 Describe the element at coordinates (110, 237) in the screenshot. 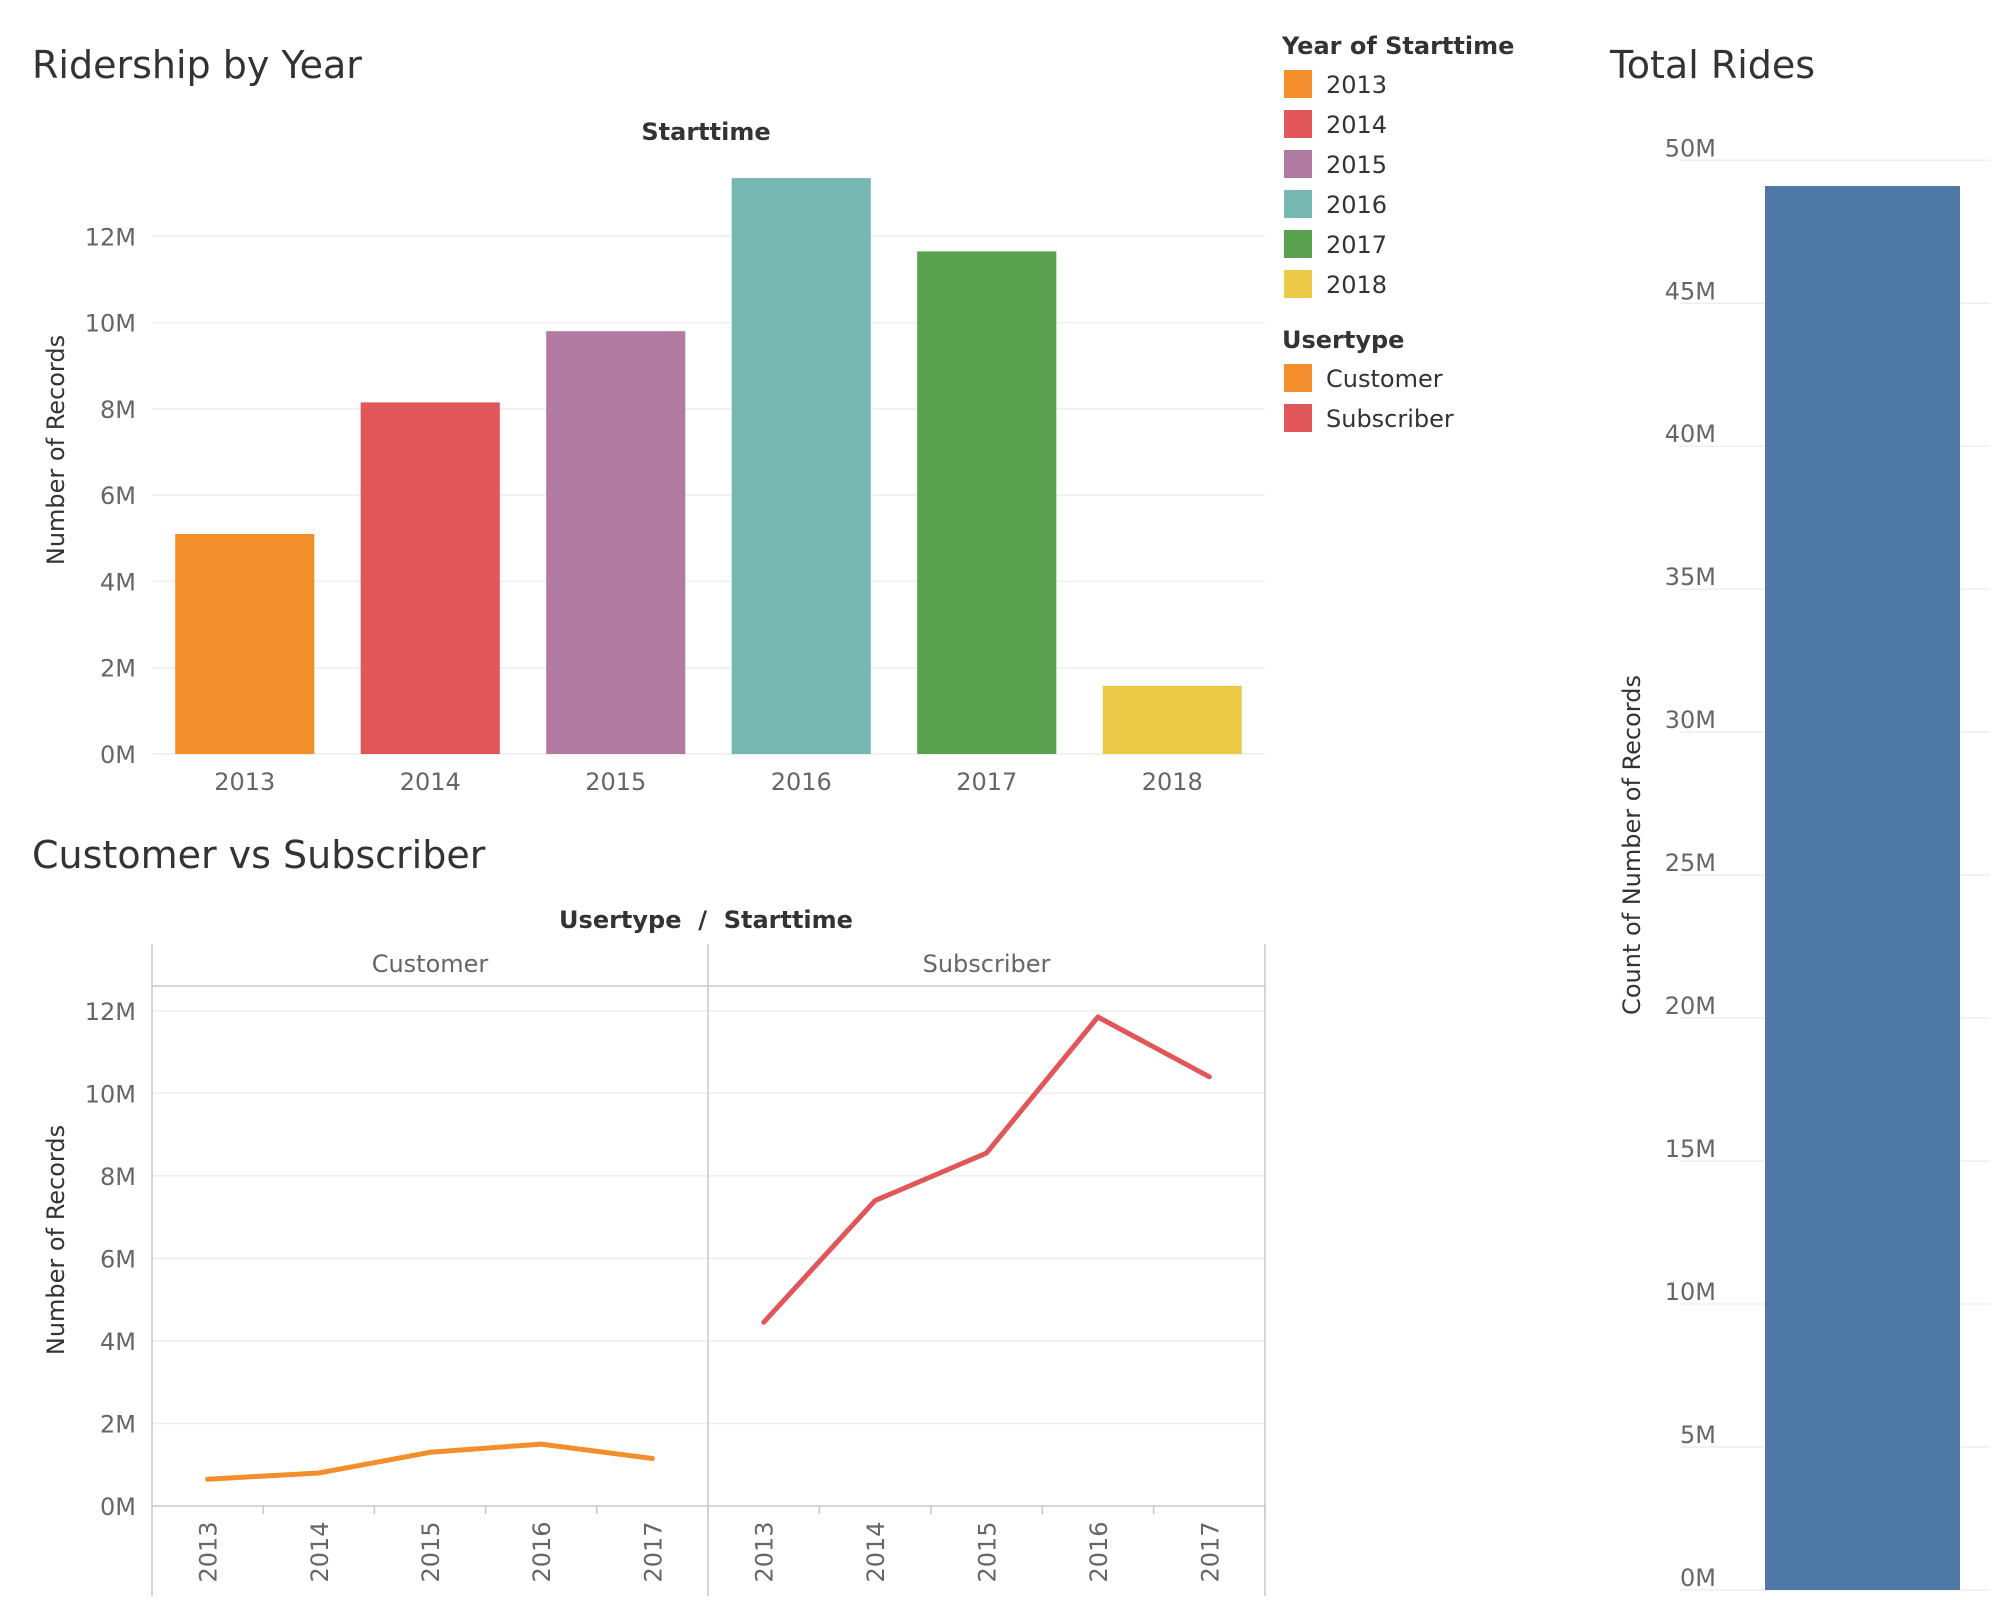

I see `ridership-y-tick: 12M` at that location.